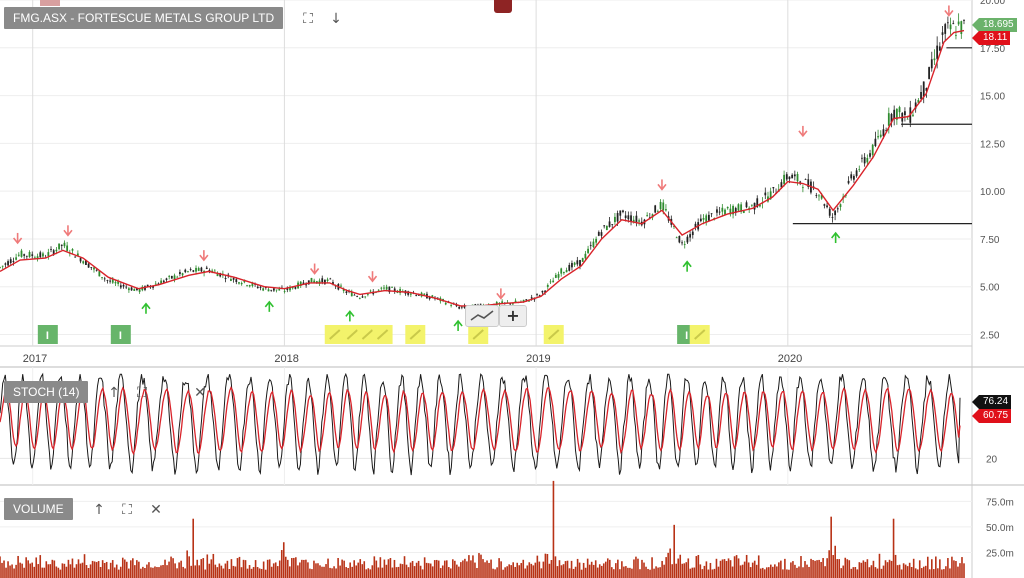 This screenshot has width=1024, height=578. I want to click on stoch-d-value: 60.75, so click(996, 416).